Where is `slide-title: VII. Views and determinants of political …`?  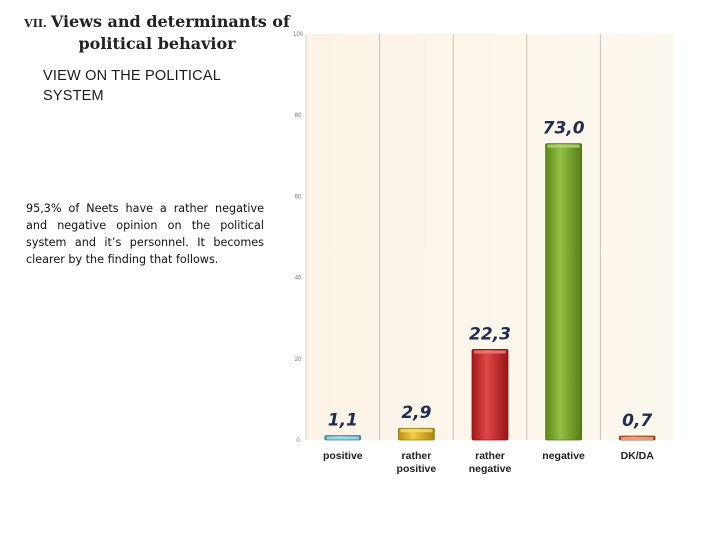
slide-title: VII. Views and determinants of political … is located at coordinates (157, 33).